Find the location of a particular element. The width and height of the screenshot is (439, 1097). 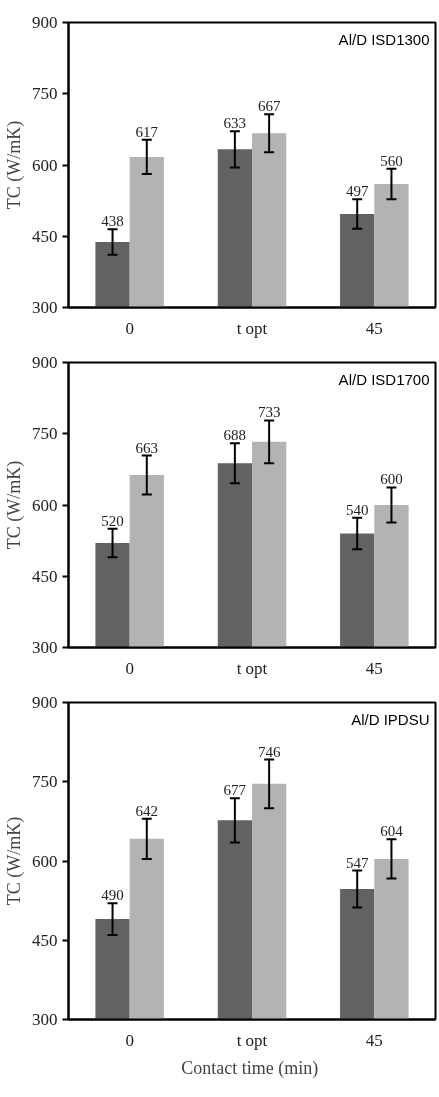

data-label: 677 is located at coordinates (235, 790).